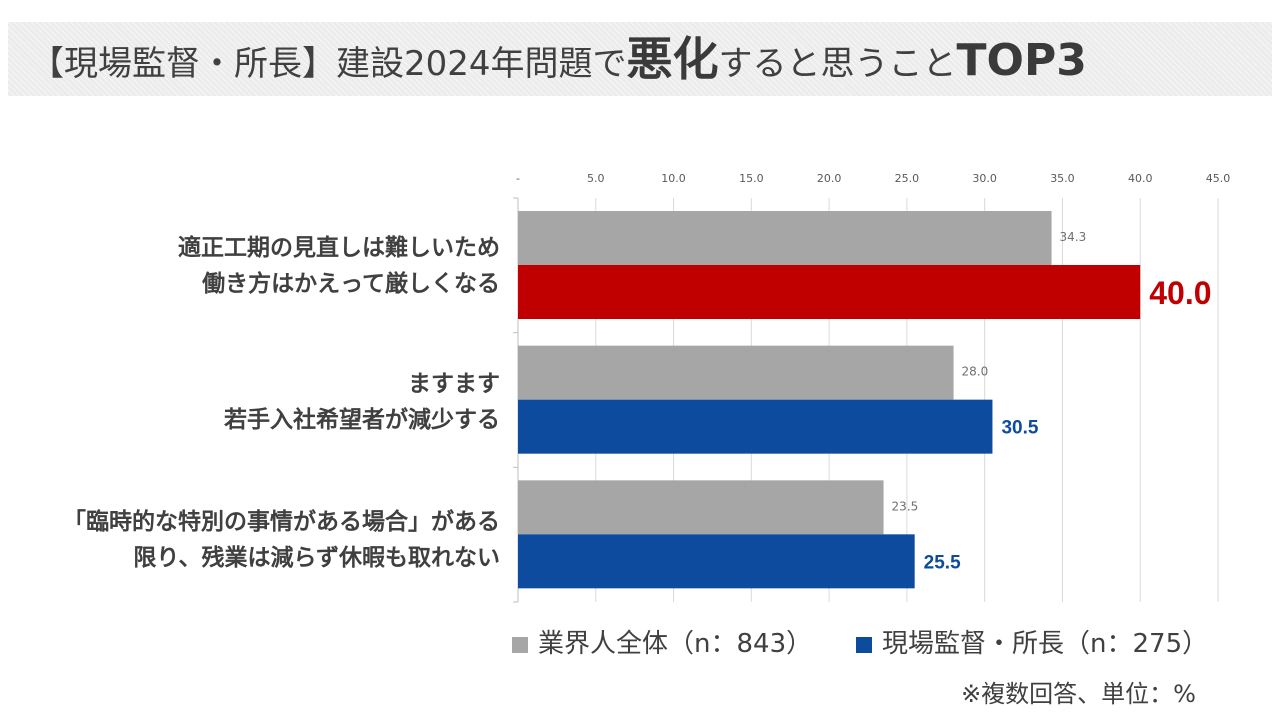 The image size is (1280, 720). I want to click on x-tick-label-2: 10.0, so click(673, 178).